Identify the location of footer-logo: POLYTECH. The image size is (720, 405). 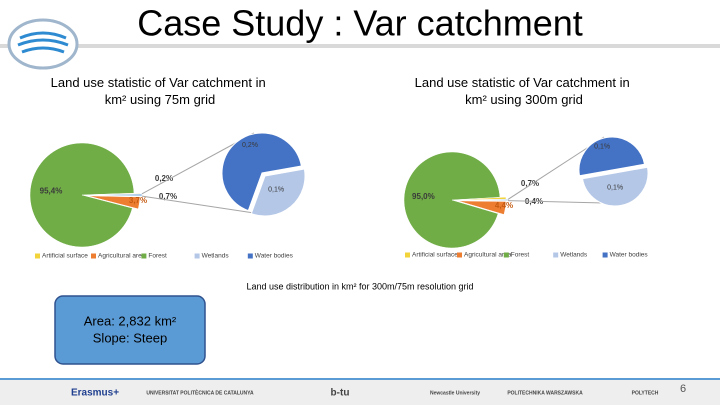
(645, 393).